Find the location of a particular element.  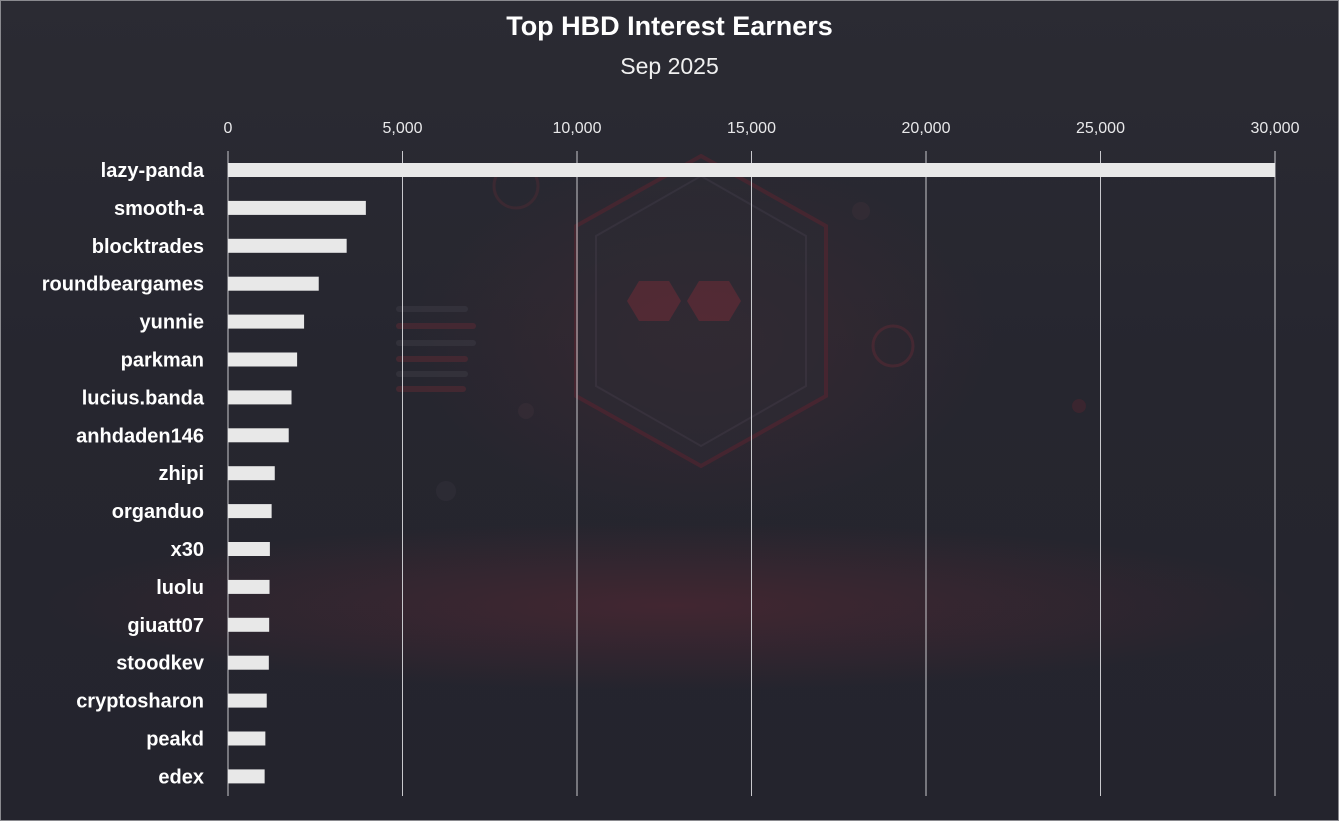

category-label: luolu is located at coordinates (180, 588).